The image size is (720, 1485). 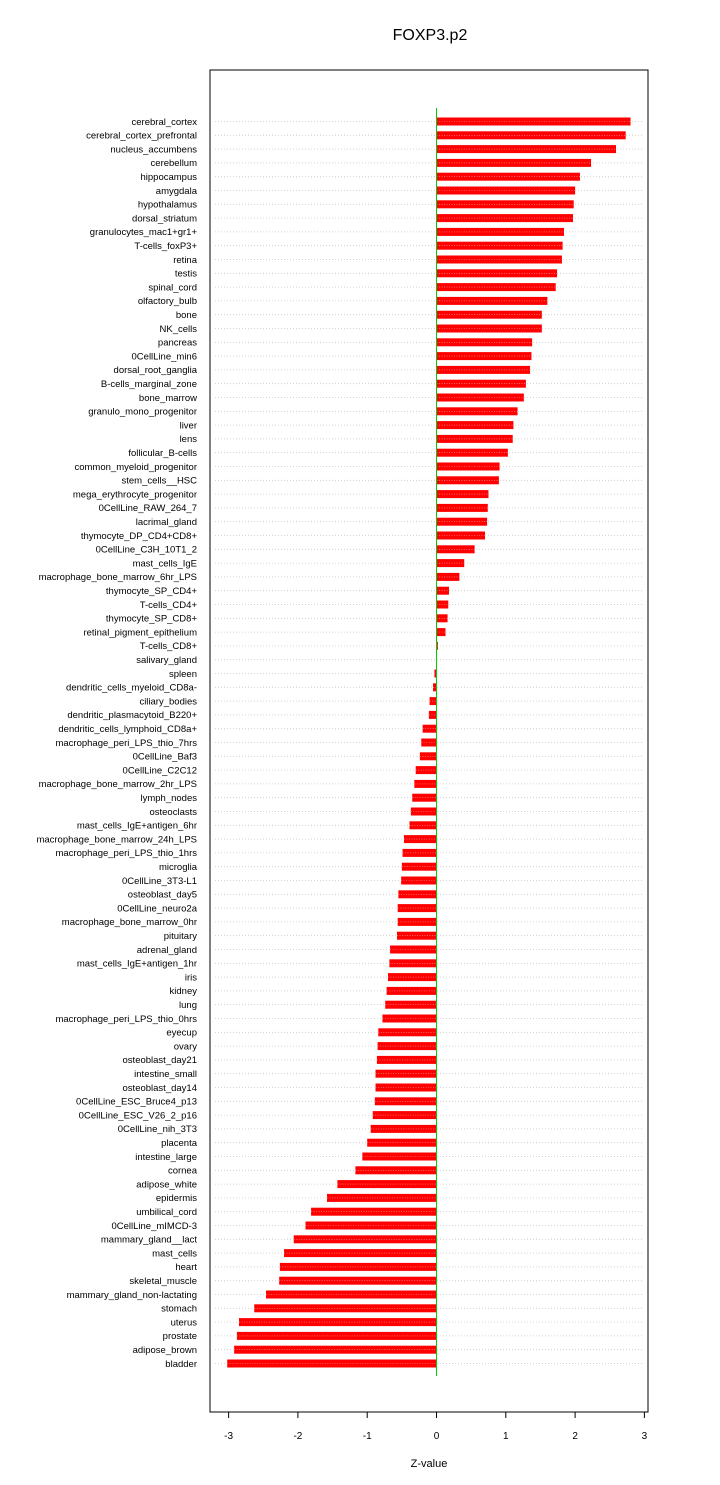 I want to click on category-label: hippocampus, so click(x=168, y=177).